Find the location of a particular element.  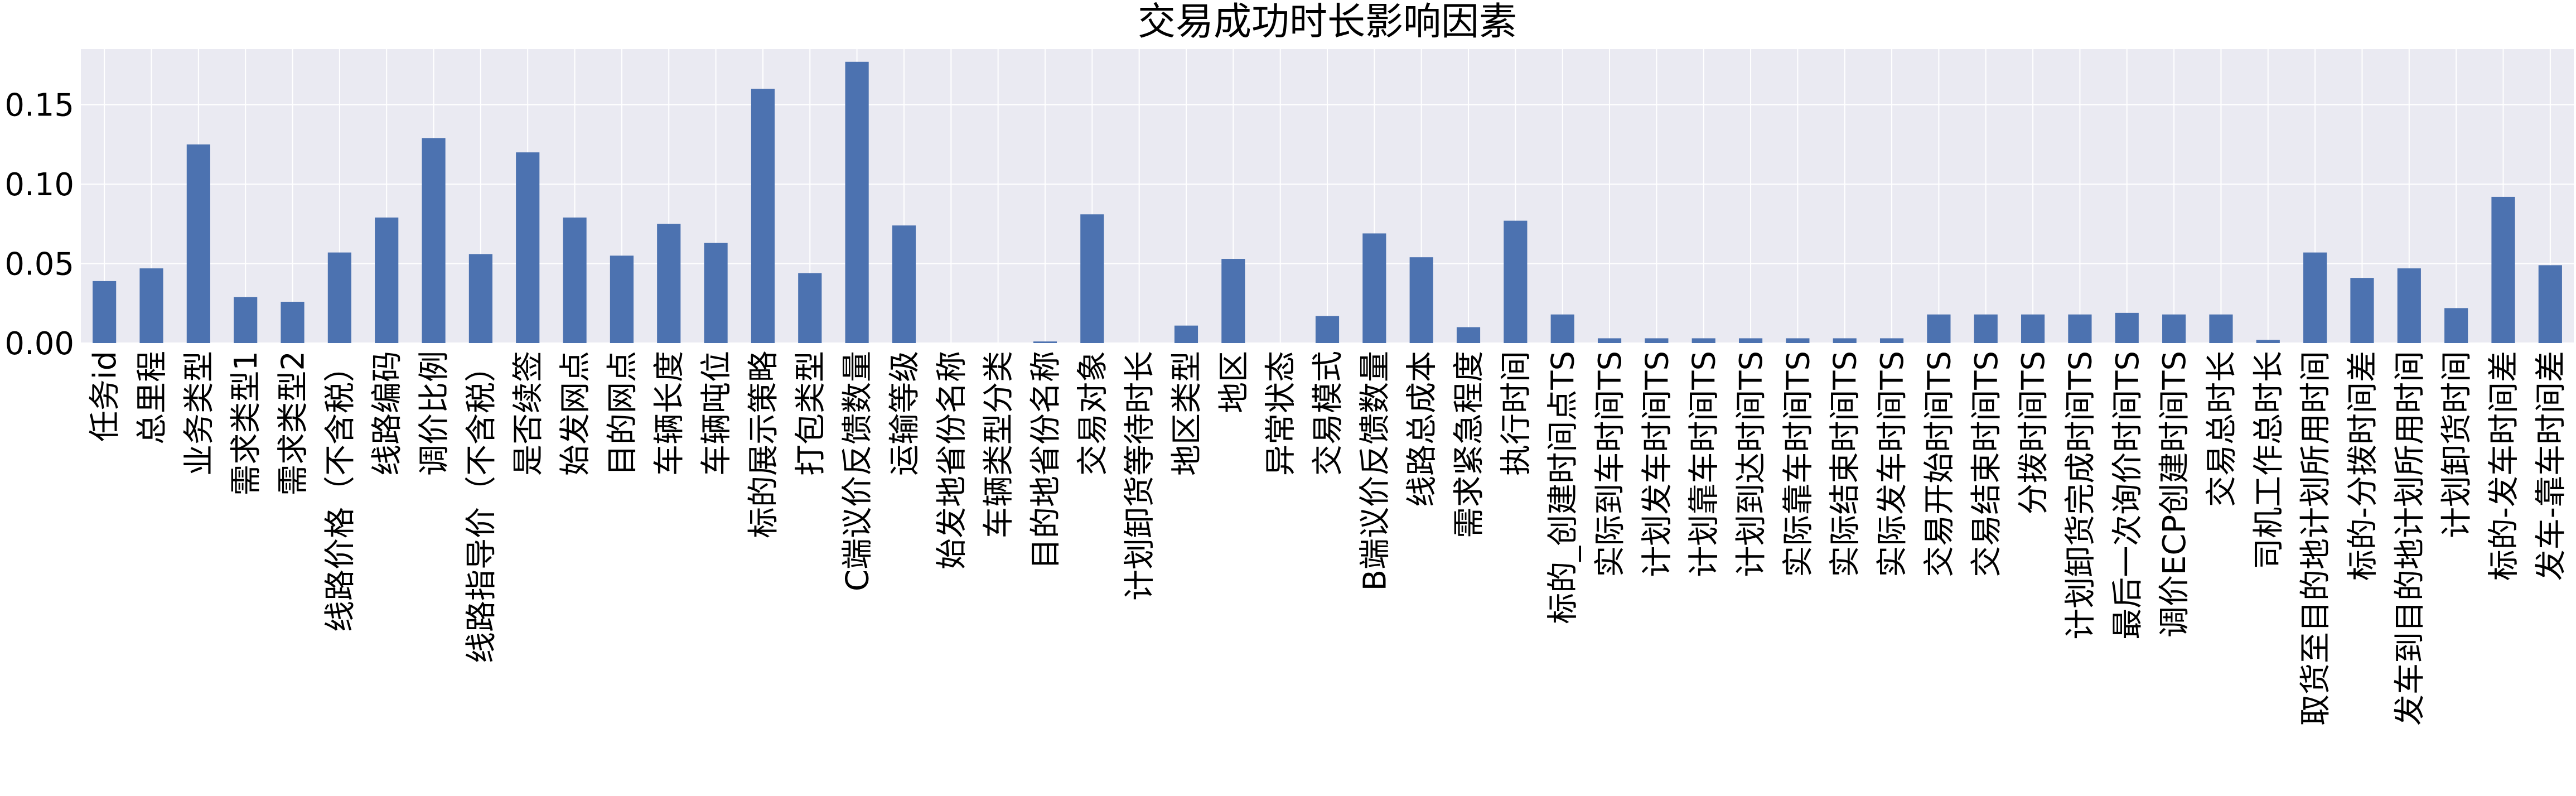

x-tick-label: 实际发车时间TS is located at coordinates (1893, 464).